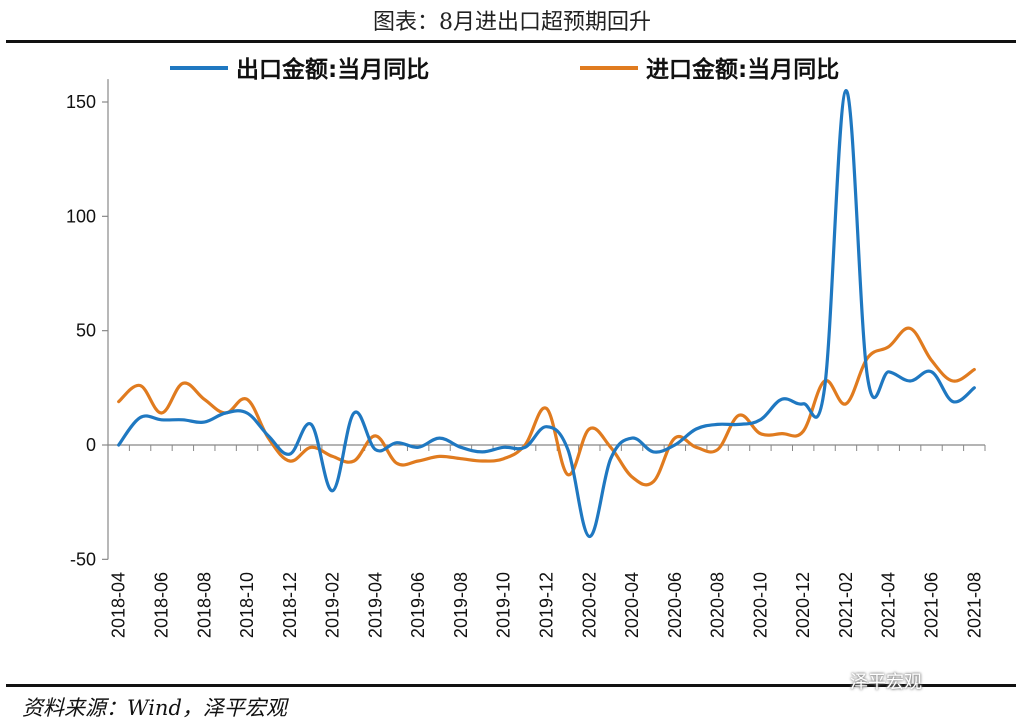 The width and height of the screenshot is (1024, 726). What do you see at coordinates (760, 605) in the screenshot?
I see `x-tick-label: 2020-10` at bounding box center [760, 605].